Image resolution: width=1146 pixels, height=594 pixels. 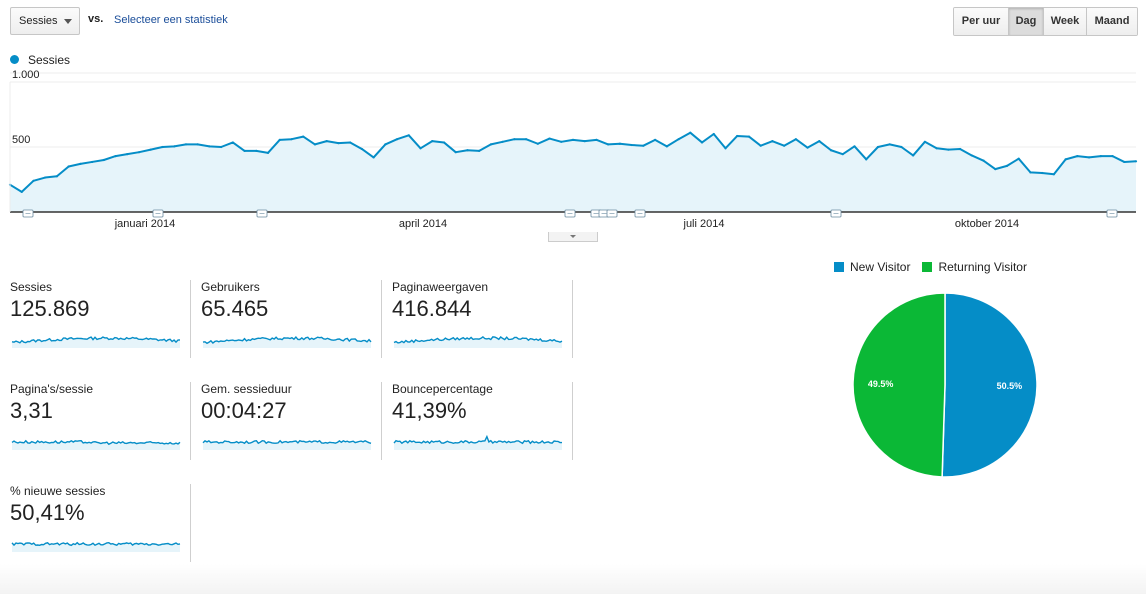 What do you see at coordinates (96, 319) in the screenshot?
I see `scorecard-sessions: Sessies 125.869` at bounding box center [96, 319].